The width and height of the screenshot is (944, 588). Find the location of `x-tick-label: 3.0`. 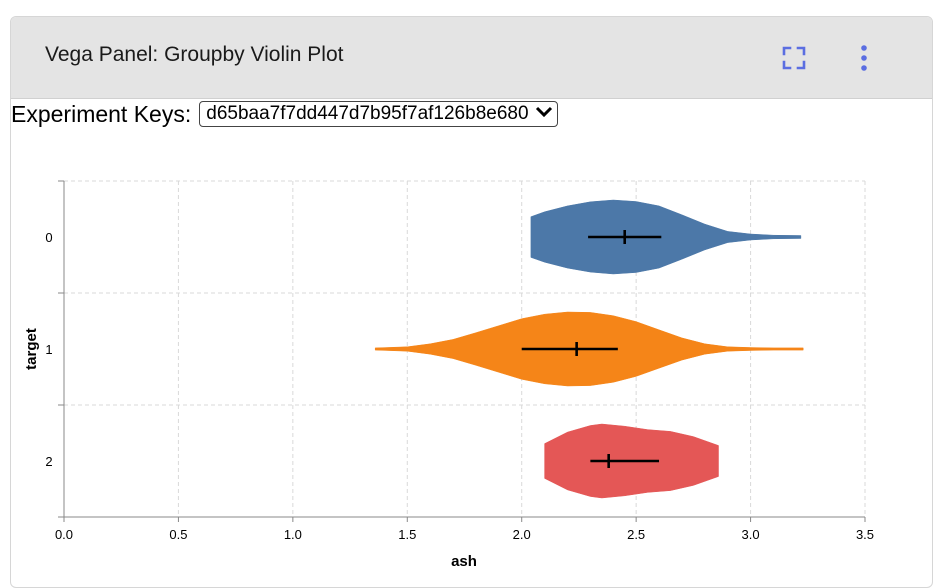

x-tick-label: 3.0 is located at coordinates (751, 534).